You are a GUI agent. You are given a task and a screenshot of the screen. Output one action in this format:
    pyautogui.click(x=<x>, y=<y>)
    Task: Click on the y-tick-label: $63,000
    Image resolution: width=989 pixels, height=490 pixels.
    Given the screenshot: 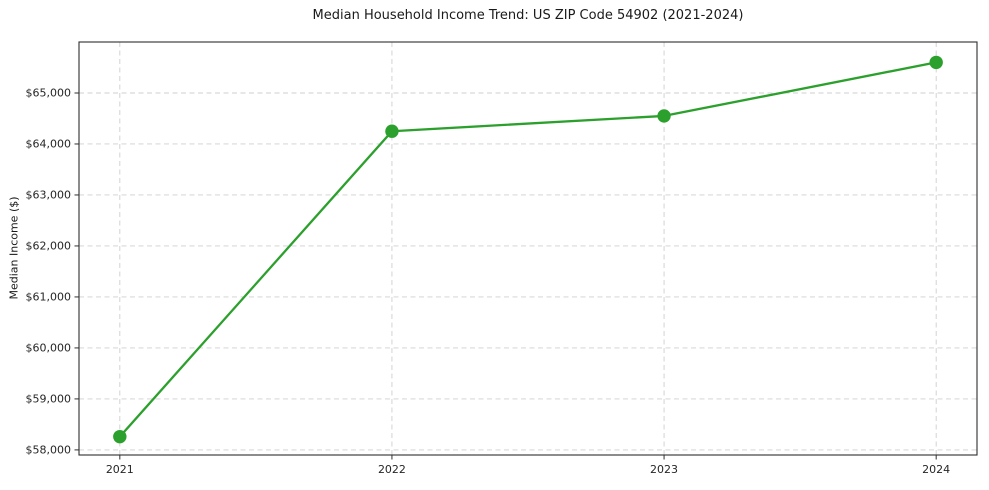 What is the action you would take?
    pyautogui.click(x=49, y=194)
    